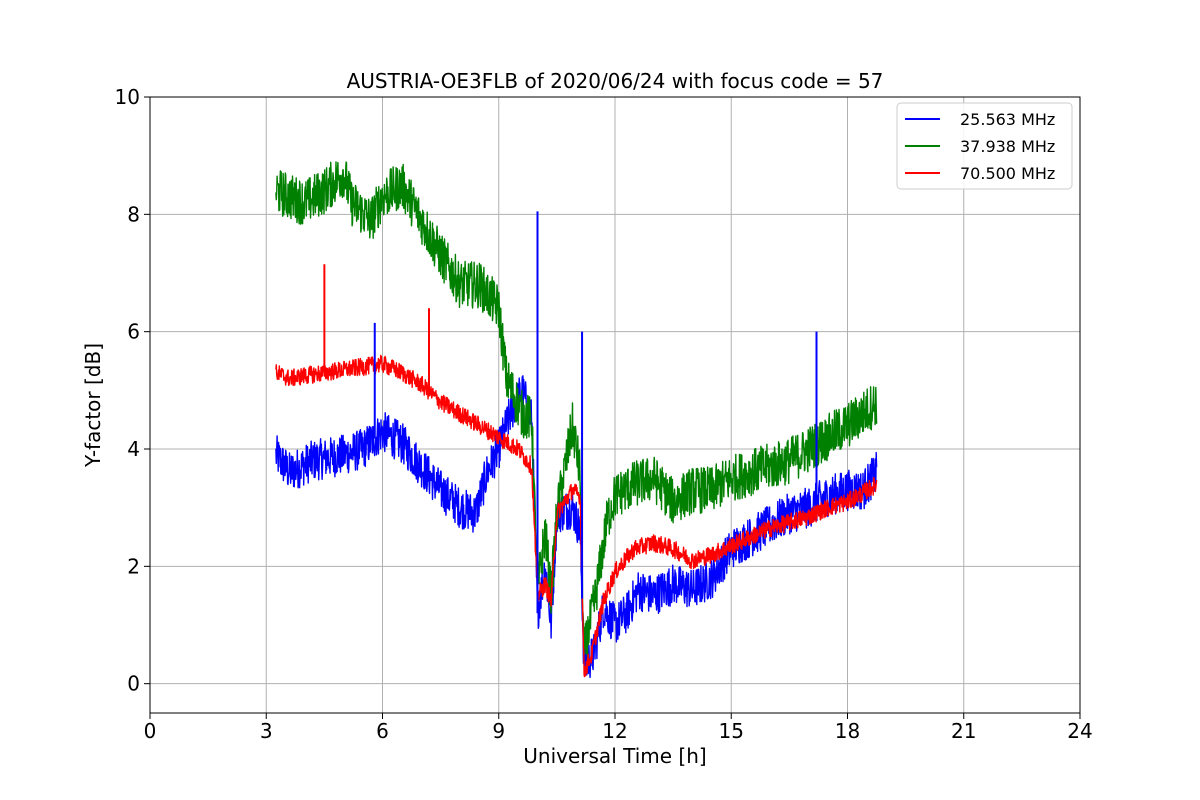 The width and height of the screenshot is (1200, 800). Describe the element at coordinates (93, 405) in the screenshot. I see `y-axis-label: Y-factor [dB]` at that location.